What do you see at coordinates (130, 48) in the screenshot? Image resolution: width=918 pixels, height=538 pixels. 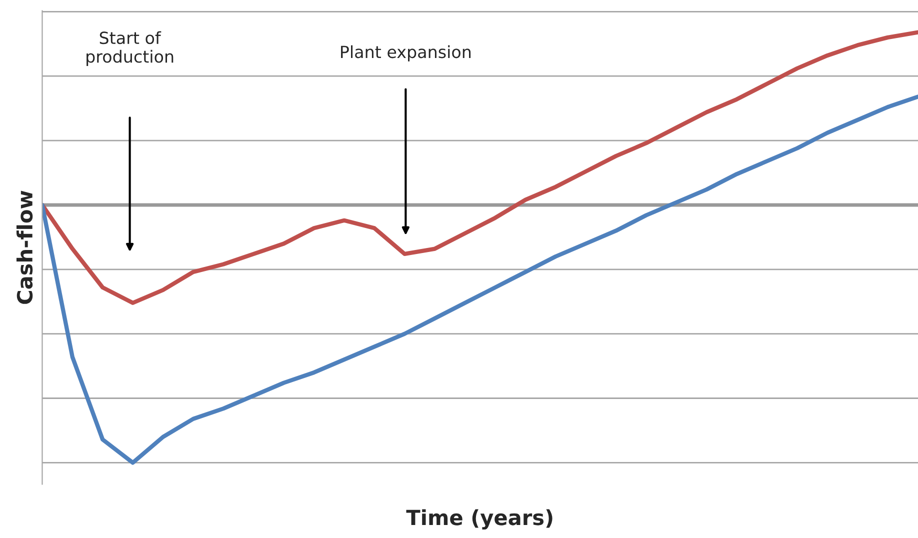 I see `annotation: Start of production` at bounding box center [130, 48].